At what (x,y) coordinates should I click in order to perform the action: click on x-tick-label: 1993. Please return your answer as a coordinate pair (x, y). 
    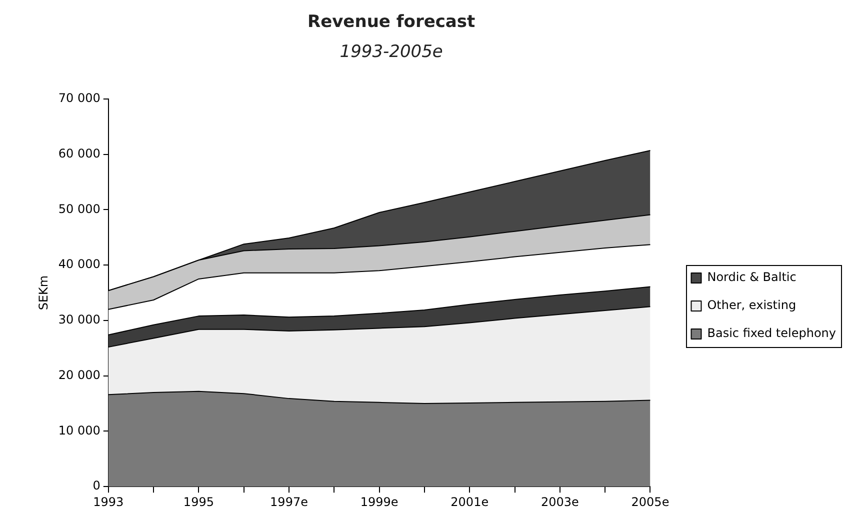
    Looking at the image, I should click on (108, 501).